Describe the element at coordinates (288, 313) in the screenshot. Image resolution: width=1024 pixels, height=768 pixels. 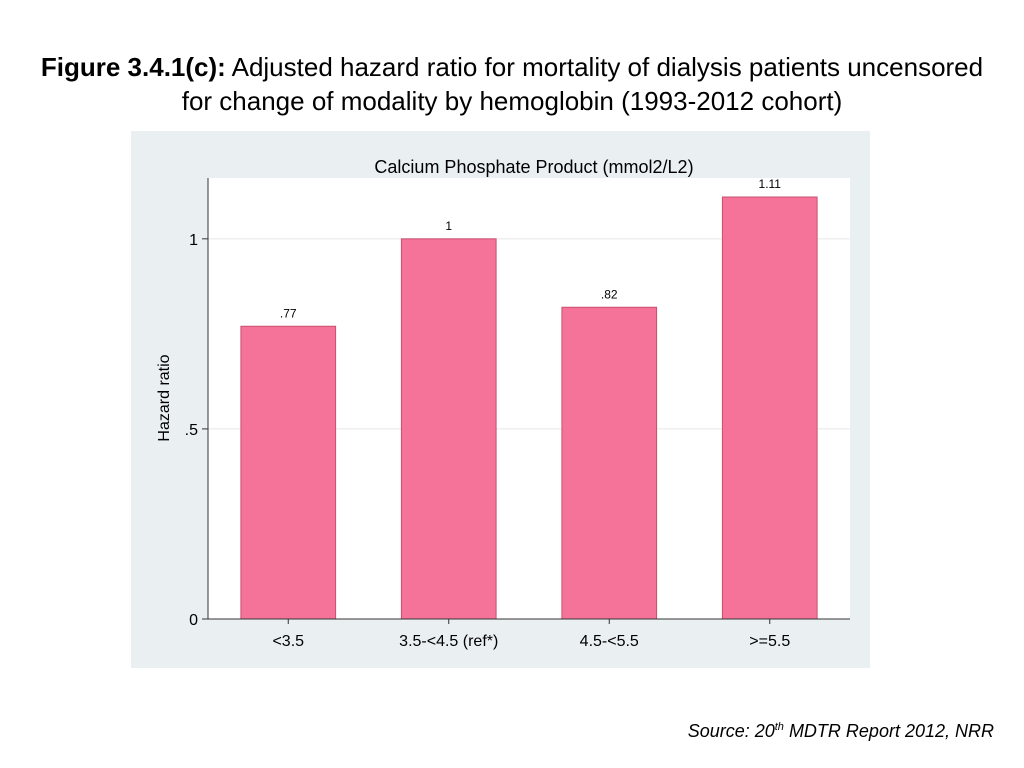
I see `value-label: .77` at that location.